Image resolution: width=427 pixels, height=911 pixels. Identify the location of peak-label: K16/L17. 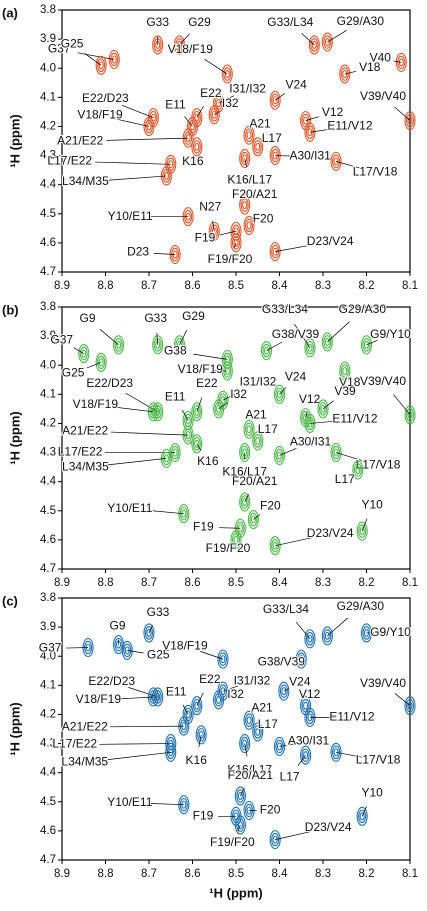
(249, 180).